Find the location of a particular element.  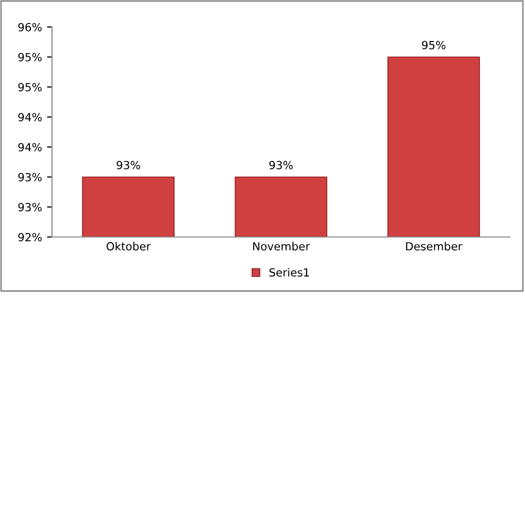

x-tick-label: November is located at coordinates (281, 246).